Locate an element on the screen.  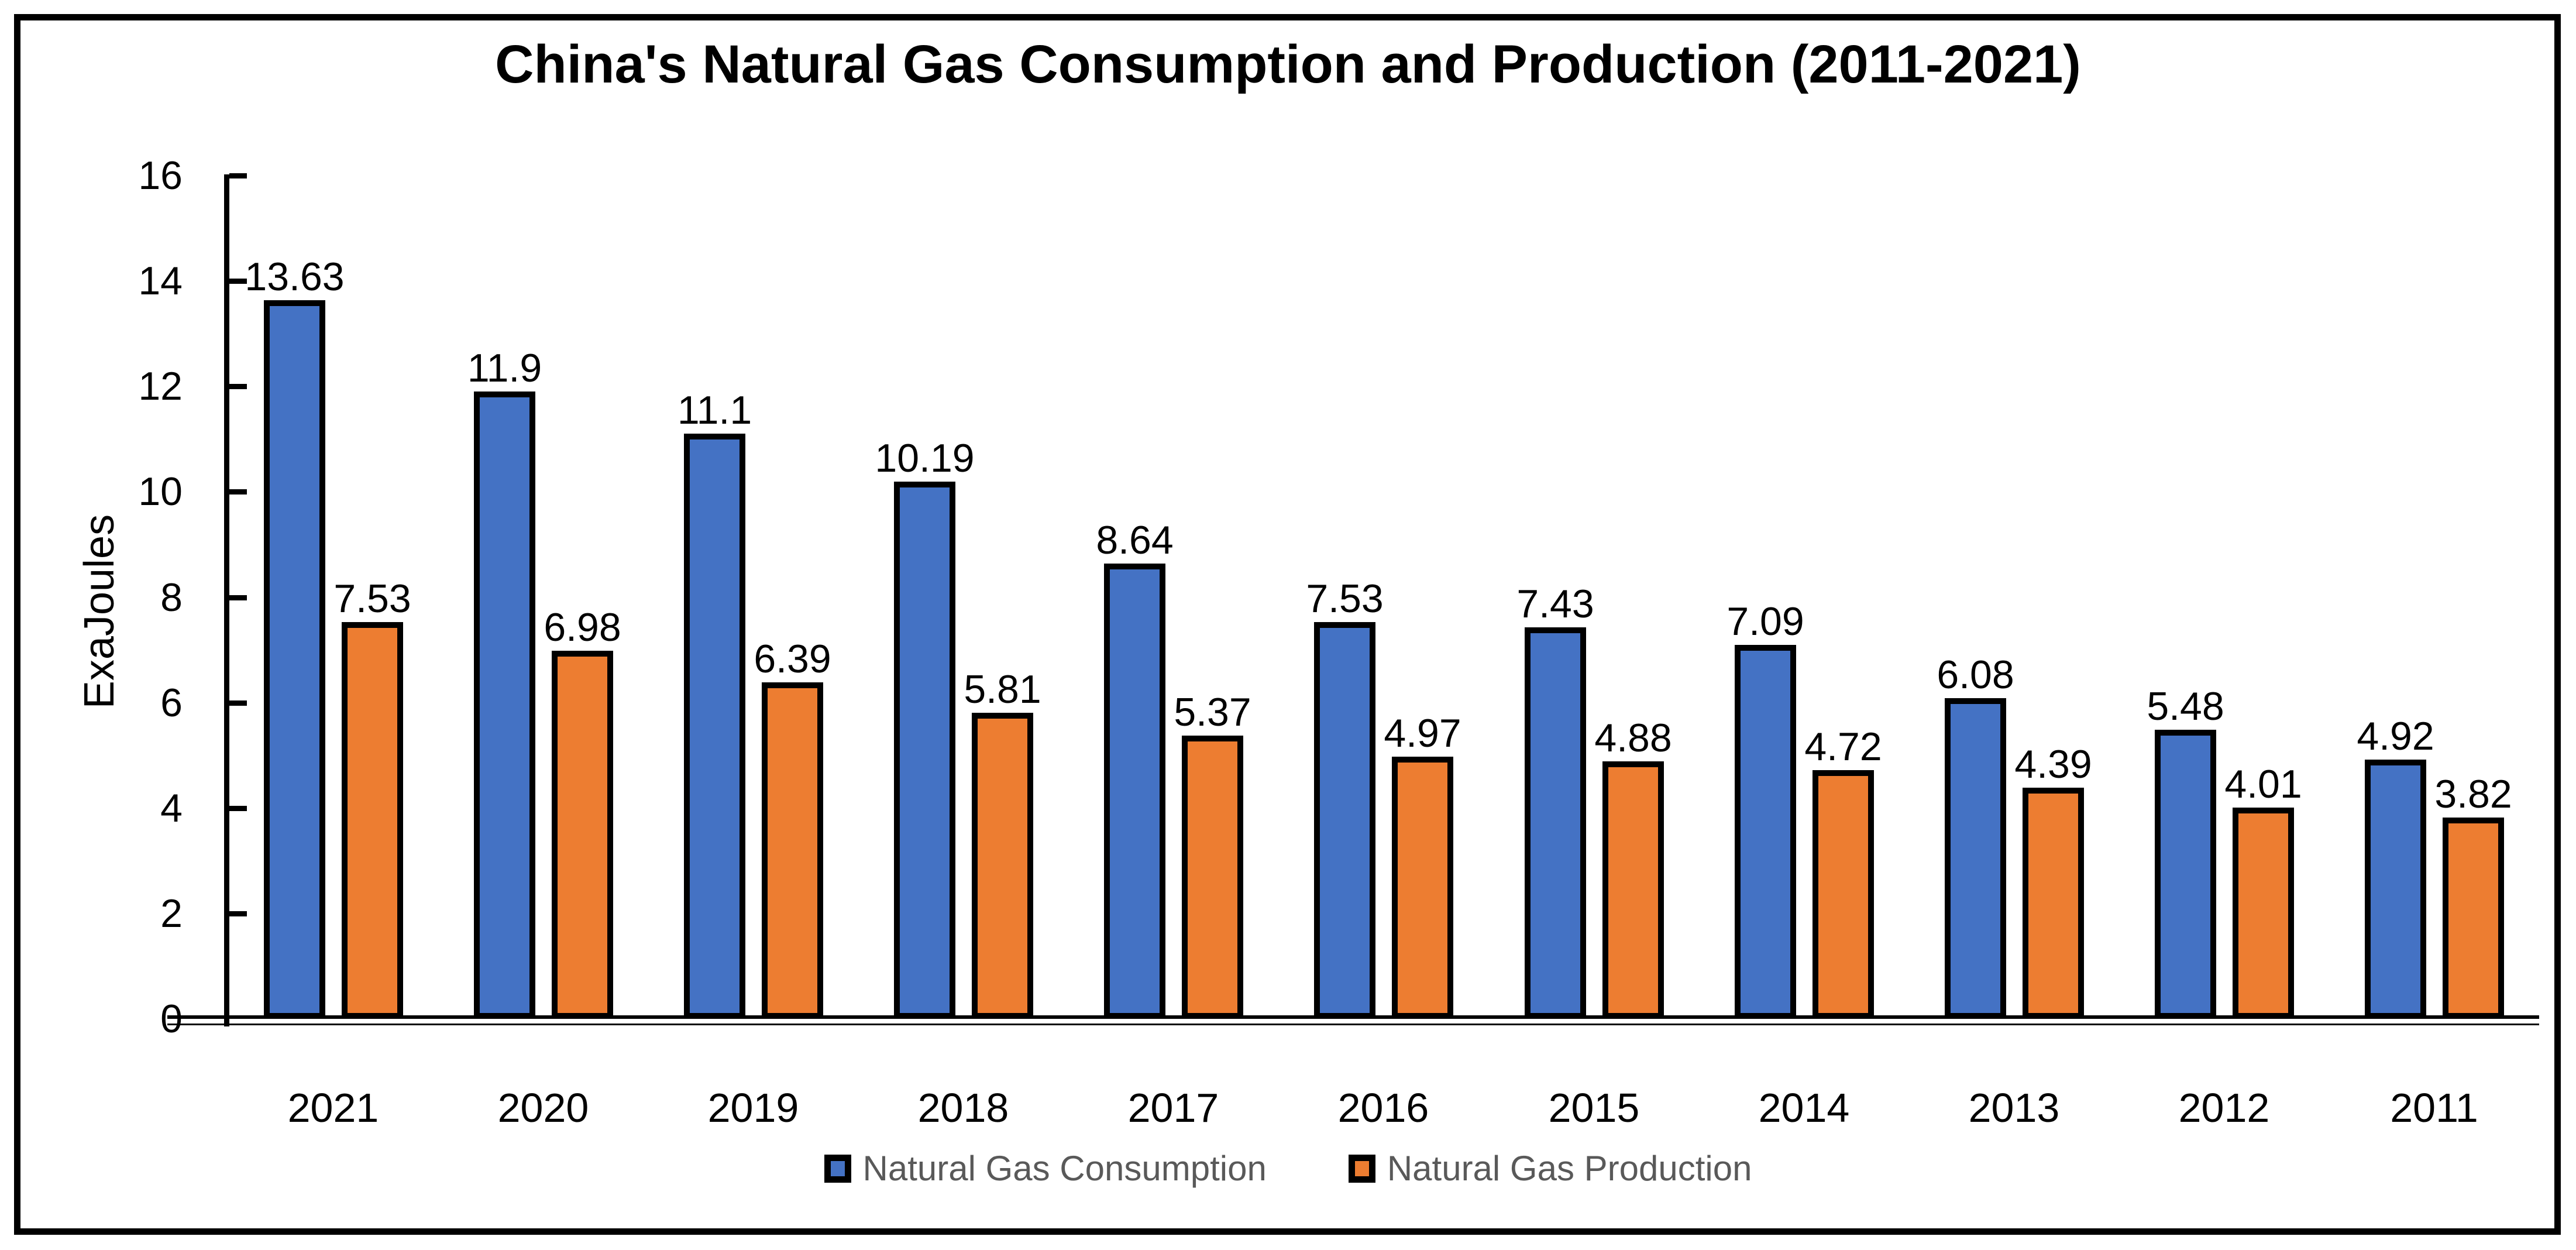
bar-value-label: 5.81 is located at coordinates (1003, 690).